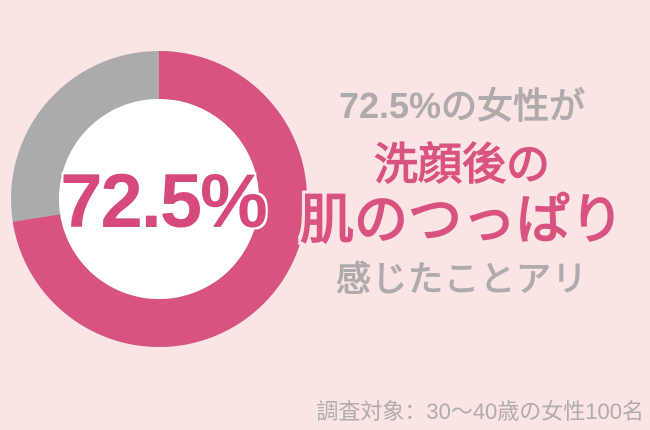 The height and width of the screenshot is (430, 650). What do you see at coordinates (462, 164) in the screenshot?
I see `headline-line2-context: 洗顔後の` at bounding box center [462, 164].